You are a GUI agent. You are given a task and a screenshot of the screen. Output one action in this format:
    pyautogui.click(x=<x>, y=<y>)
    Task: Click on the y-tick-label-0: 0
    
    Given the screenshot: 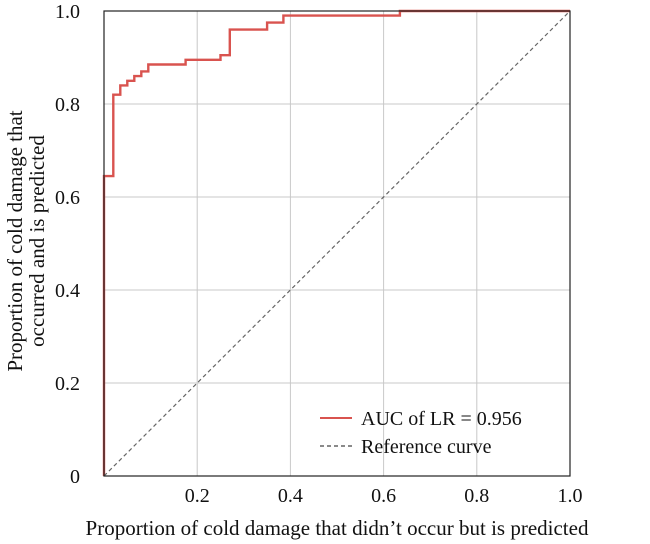 What is the action you would take?
    pyautogui.click(x=75, y=477)
    